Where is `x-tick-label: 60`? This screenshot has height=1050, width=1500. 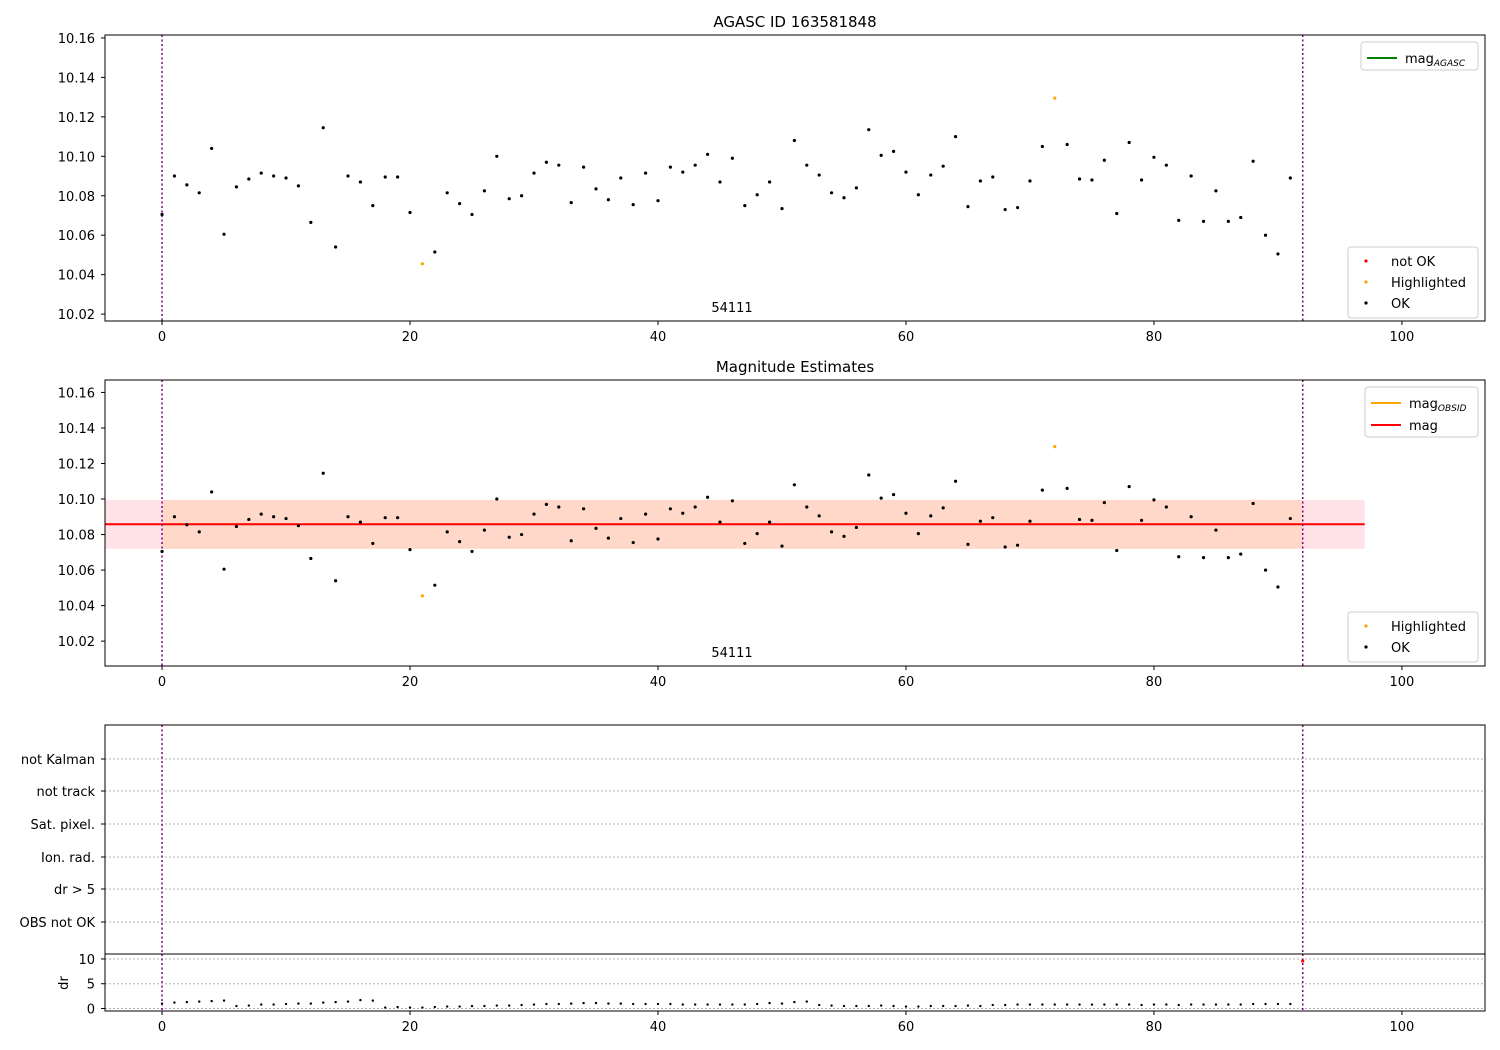
x-tick-label: 60 is located at coordinates (906, 337).